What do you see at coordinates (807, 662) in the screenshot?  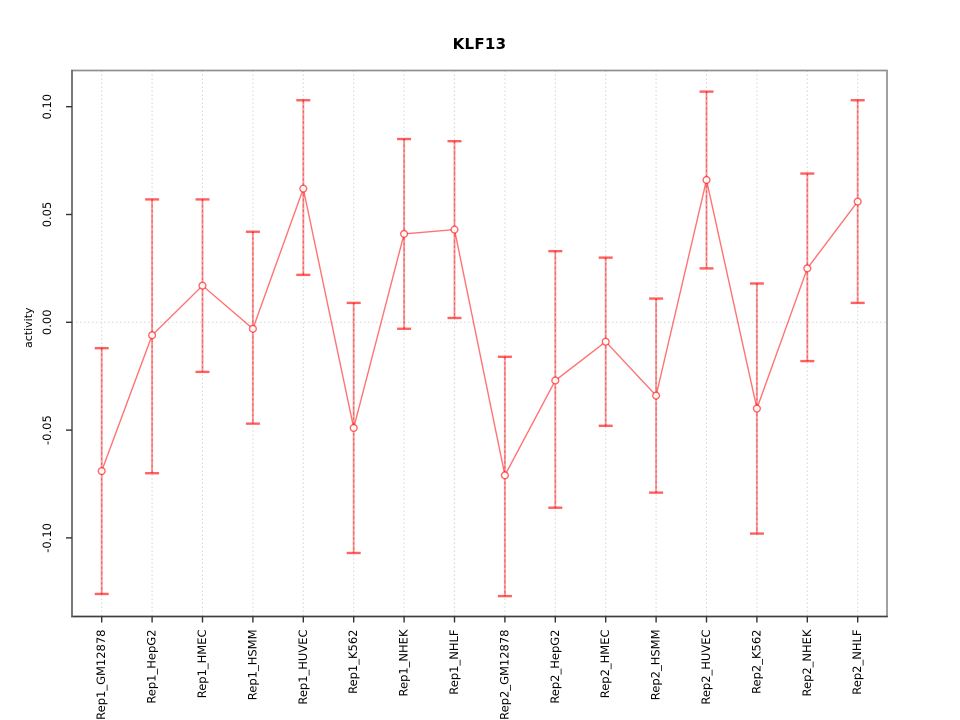 I see `x-axis-tick-label: Rep2_NHEK` at bounding box center [807, 662].